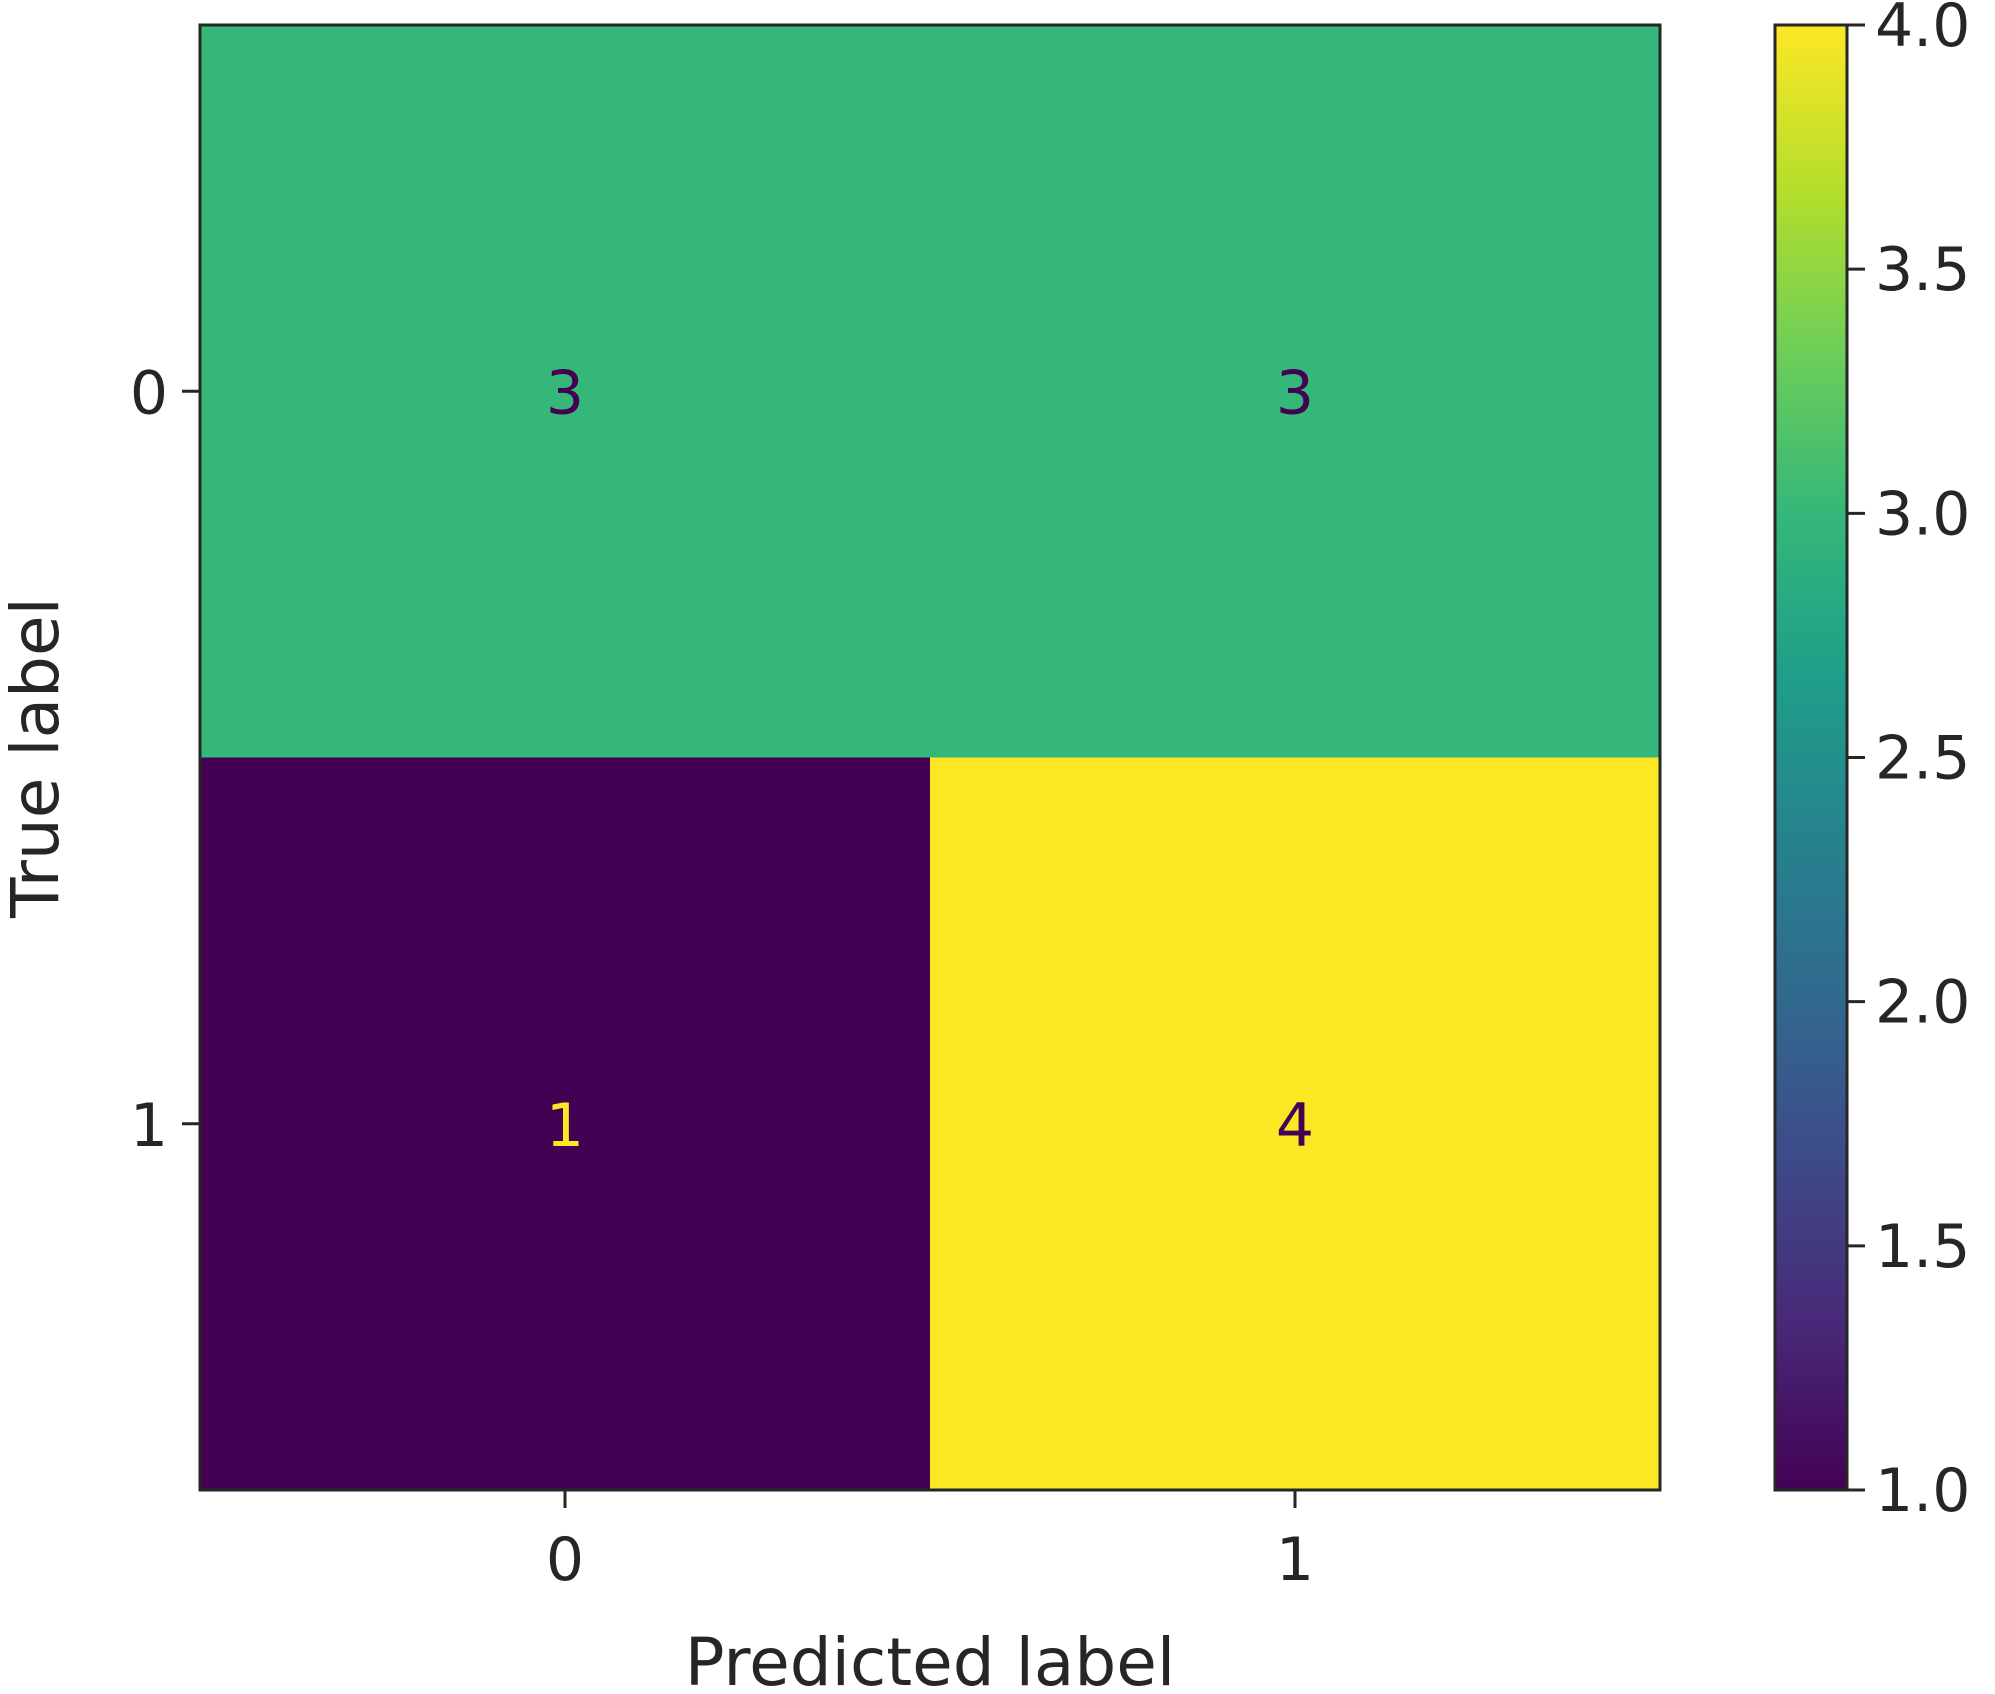 The height and width of the screenshot is (1694, 1995). What do you see at coordinates (1922, 270) in the screenshot?
I see `colorbar-tick-label: 3.5` at bounding box center [1922, 270].